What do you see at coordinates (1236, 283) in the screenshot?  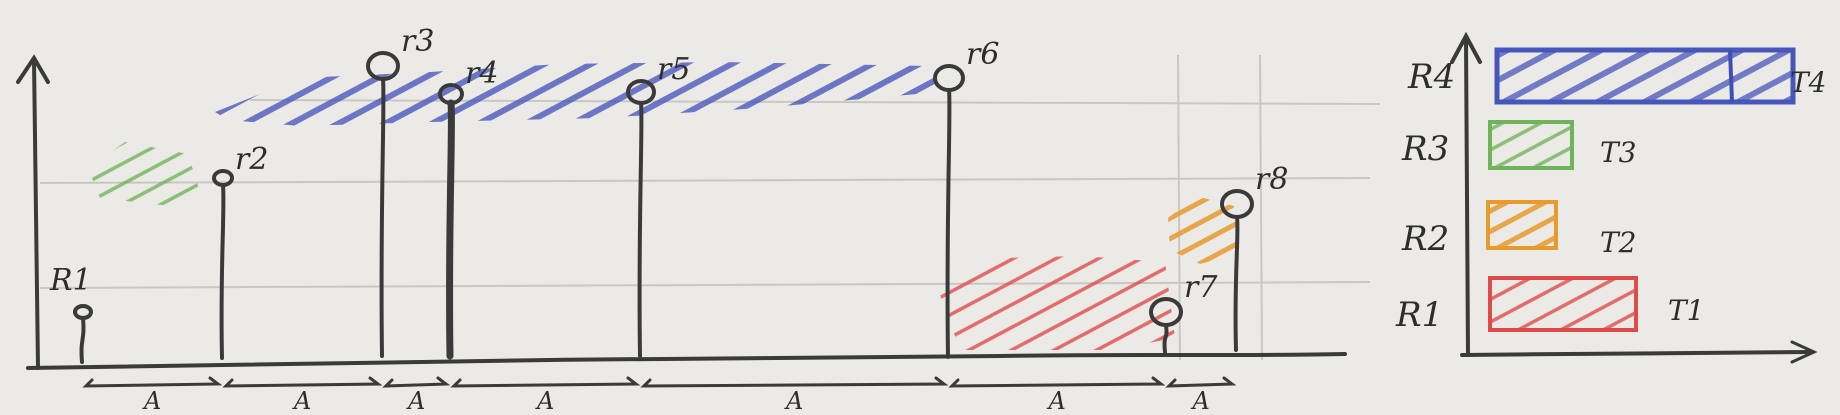 I see `pin-stem-r8` at bounding box center [1236, 283].